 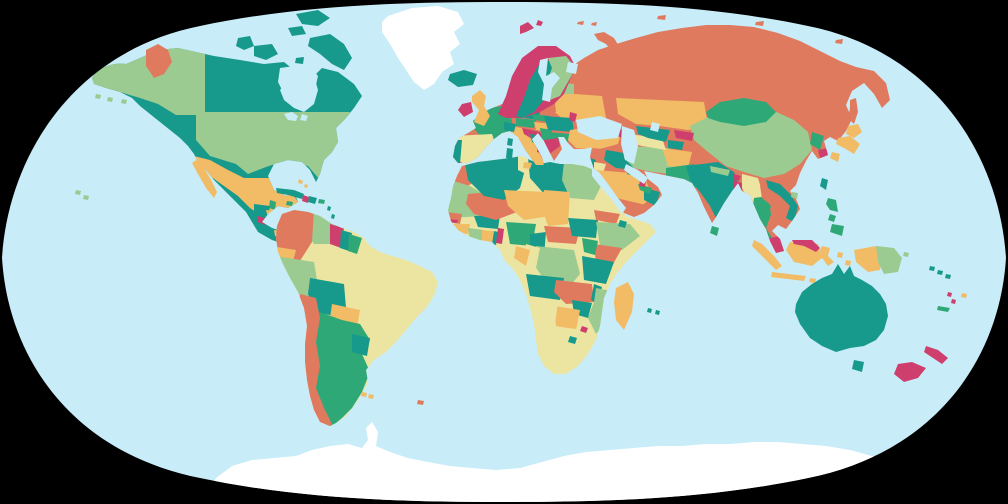 What do you see at coordinates (737, 177) in the screenshot?
I see `country-bhutan` at bounding box center [737, 177].